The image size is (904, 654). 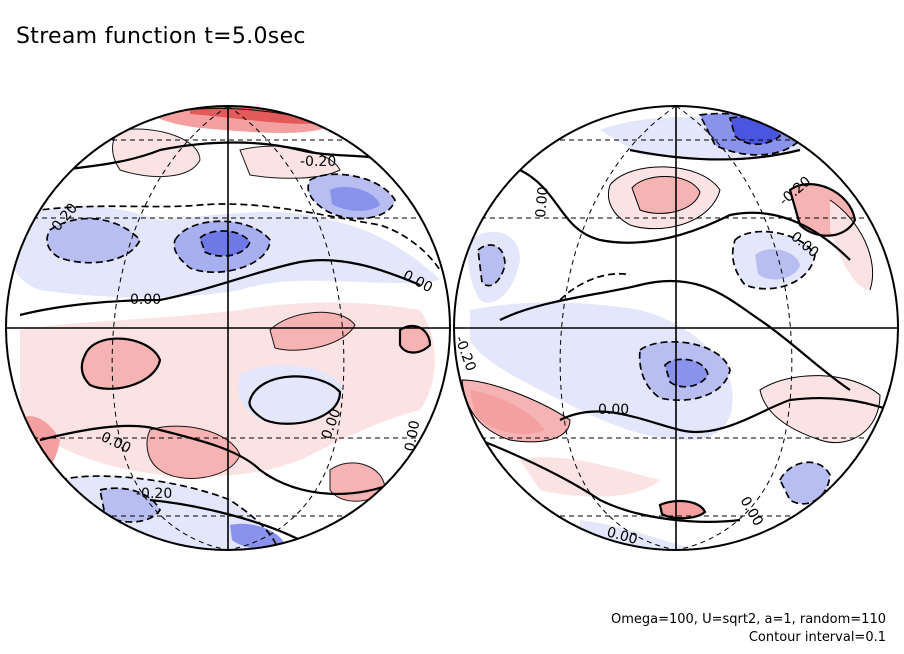 What do you see at coordinates (817, 637) in the screenshot?
I see `contour-interval-caption: Contour interval=0.1` at bounding box center [817, 637].